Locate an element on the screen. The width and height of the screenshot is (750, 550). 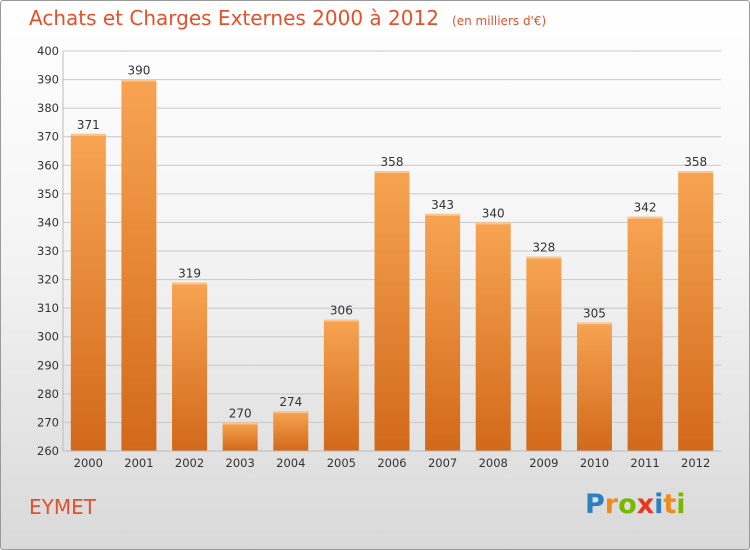
y-tick-label: 380 is located at coordinates (48, 108).